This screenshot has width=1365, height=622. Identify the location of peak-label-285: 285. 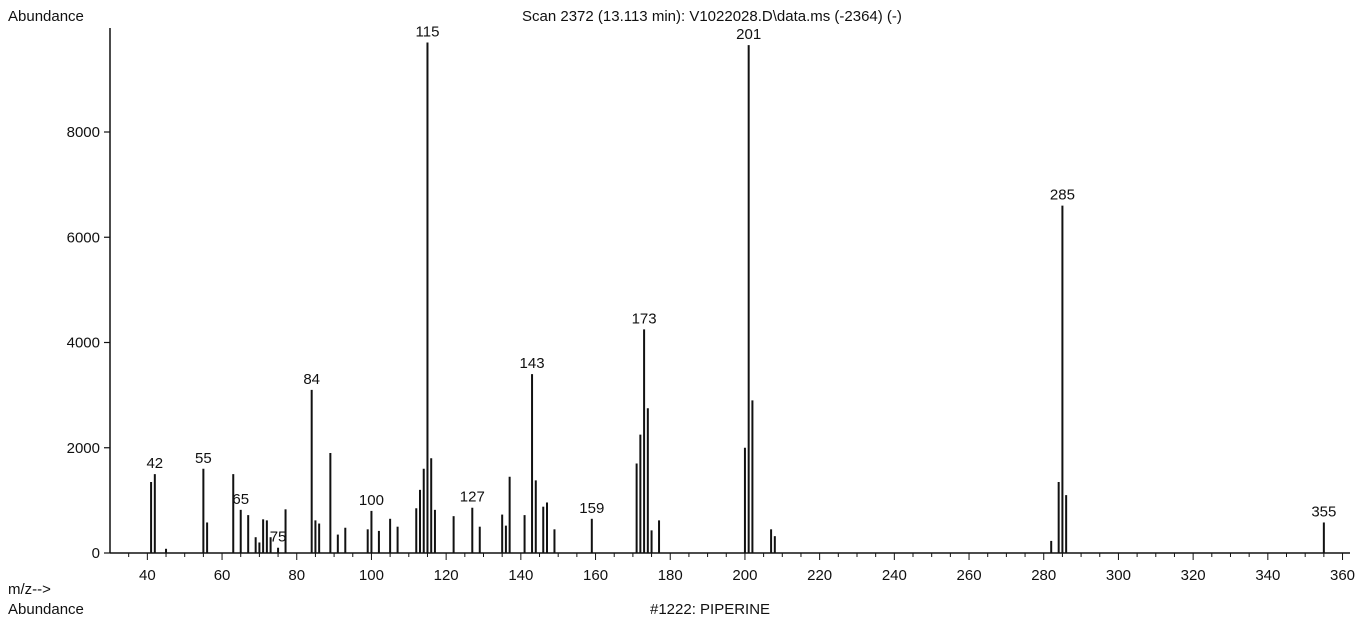
(1062, 195).